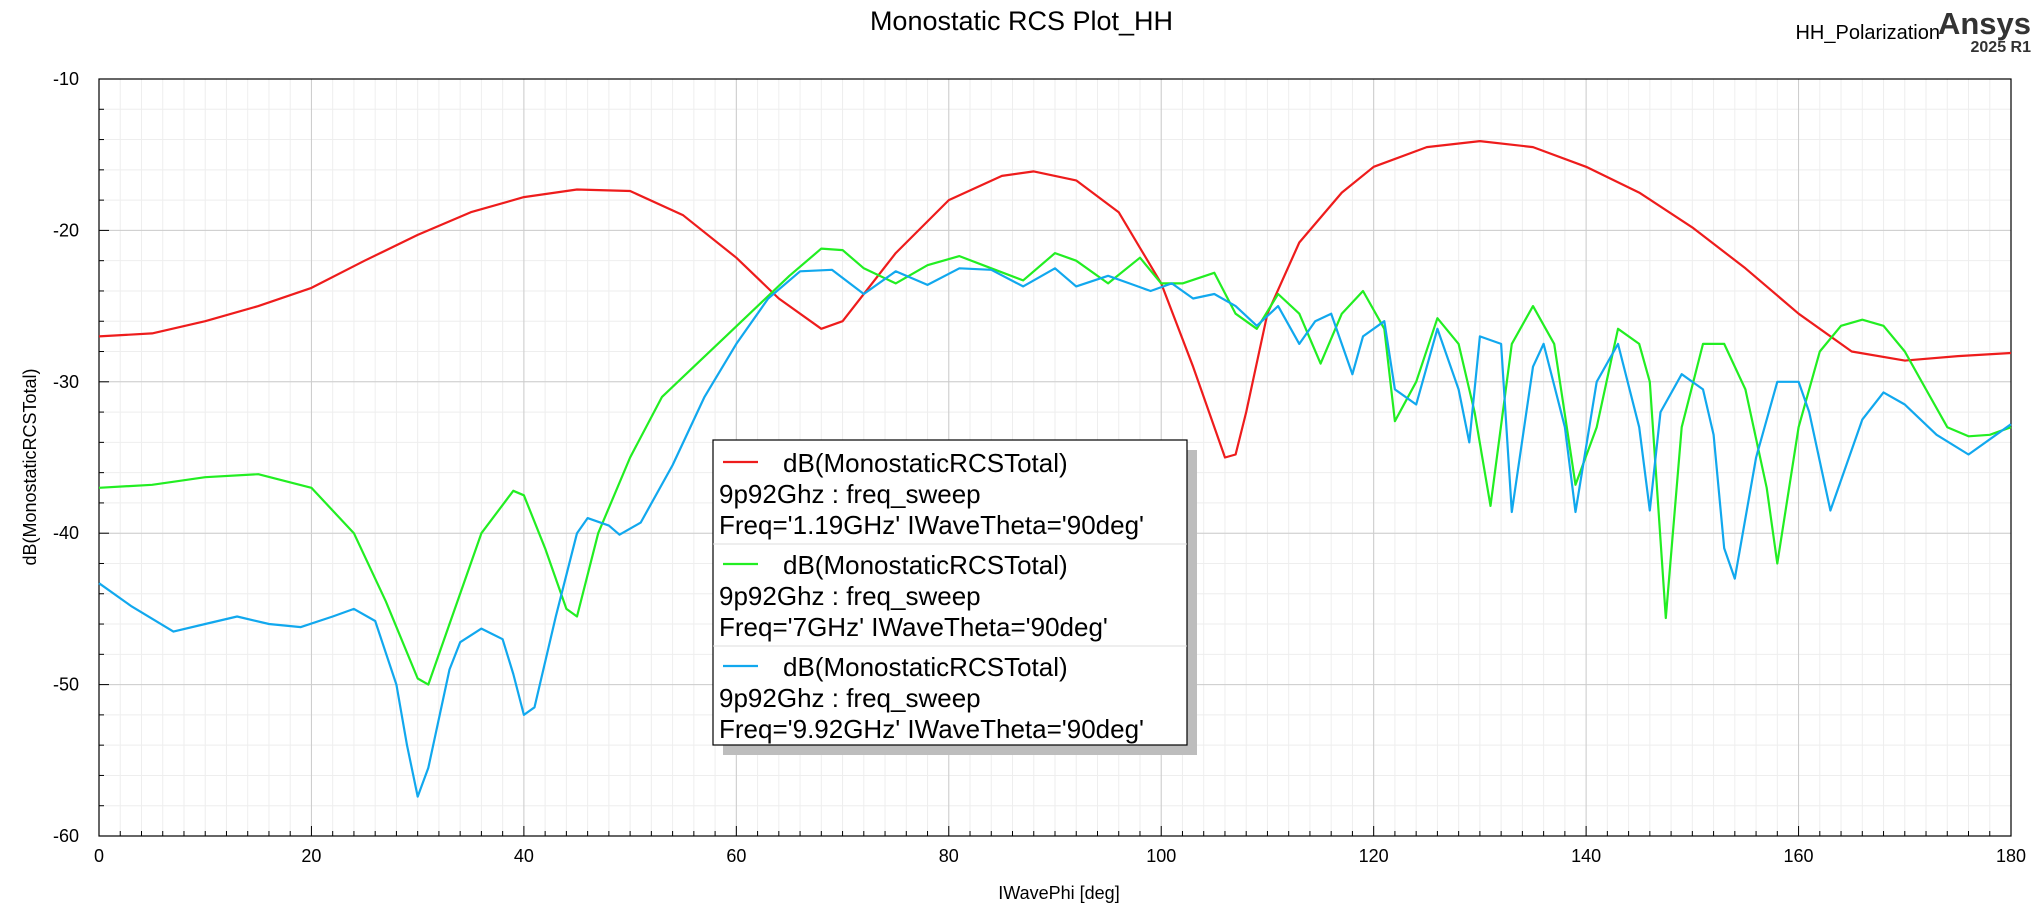 The width and height of the screenshot is (2043, 911). I want to click on legend-label-2-1: dB(MonostaticRCSTotal), so click(925, 565).